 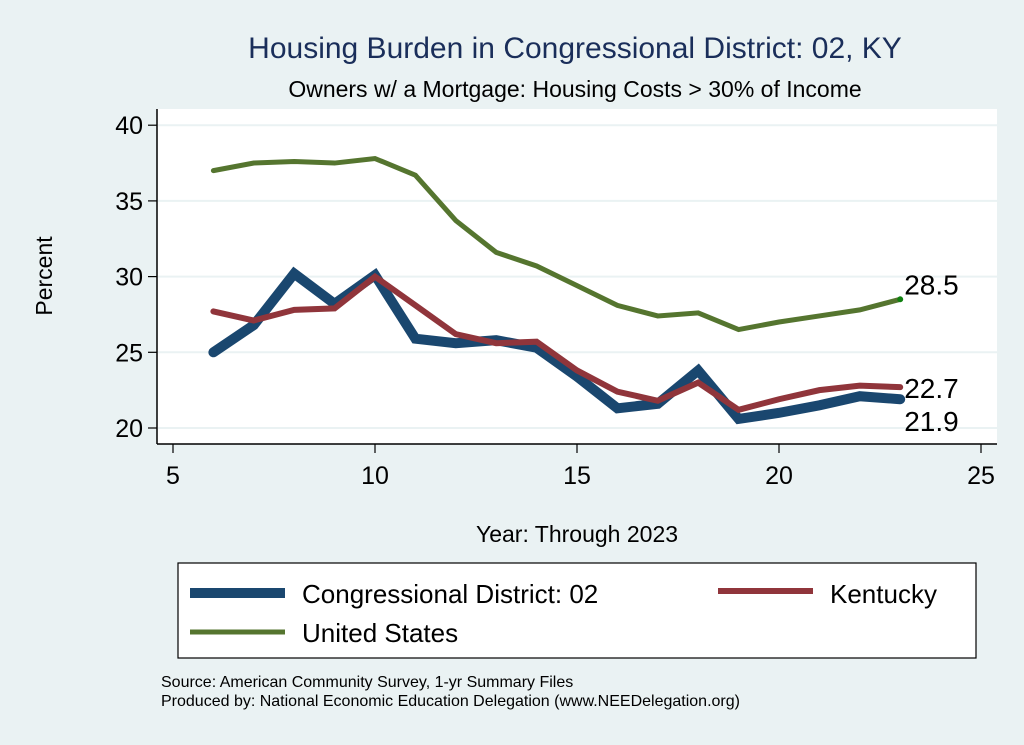 What do you see at coordinates (900, 299) in the screenshot?
I see `end-marker-us` at bounding box center [900, 299].